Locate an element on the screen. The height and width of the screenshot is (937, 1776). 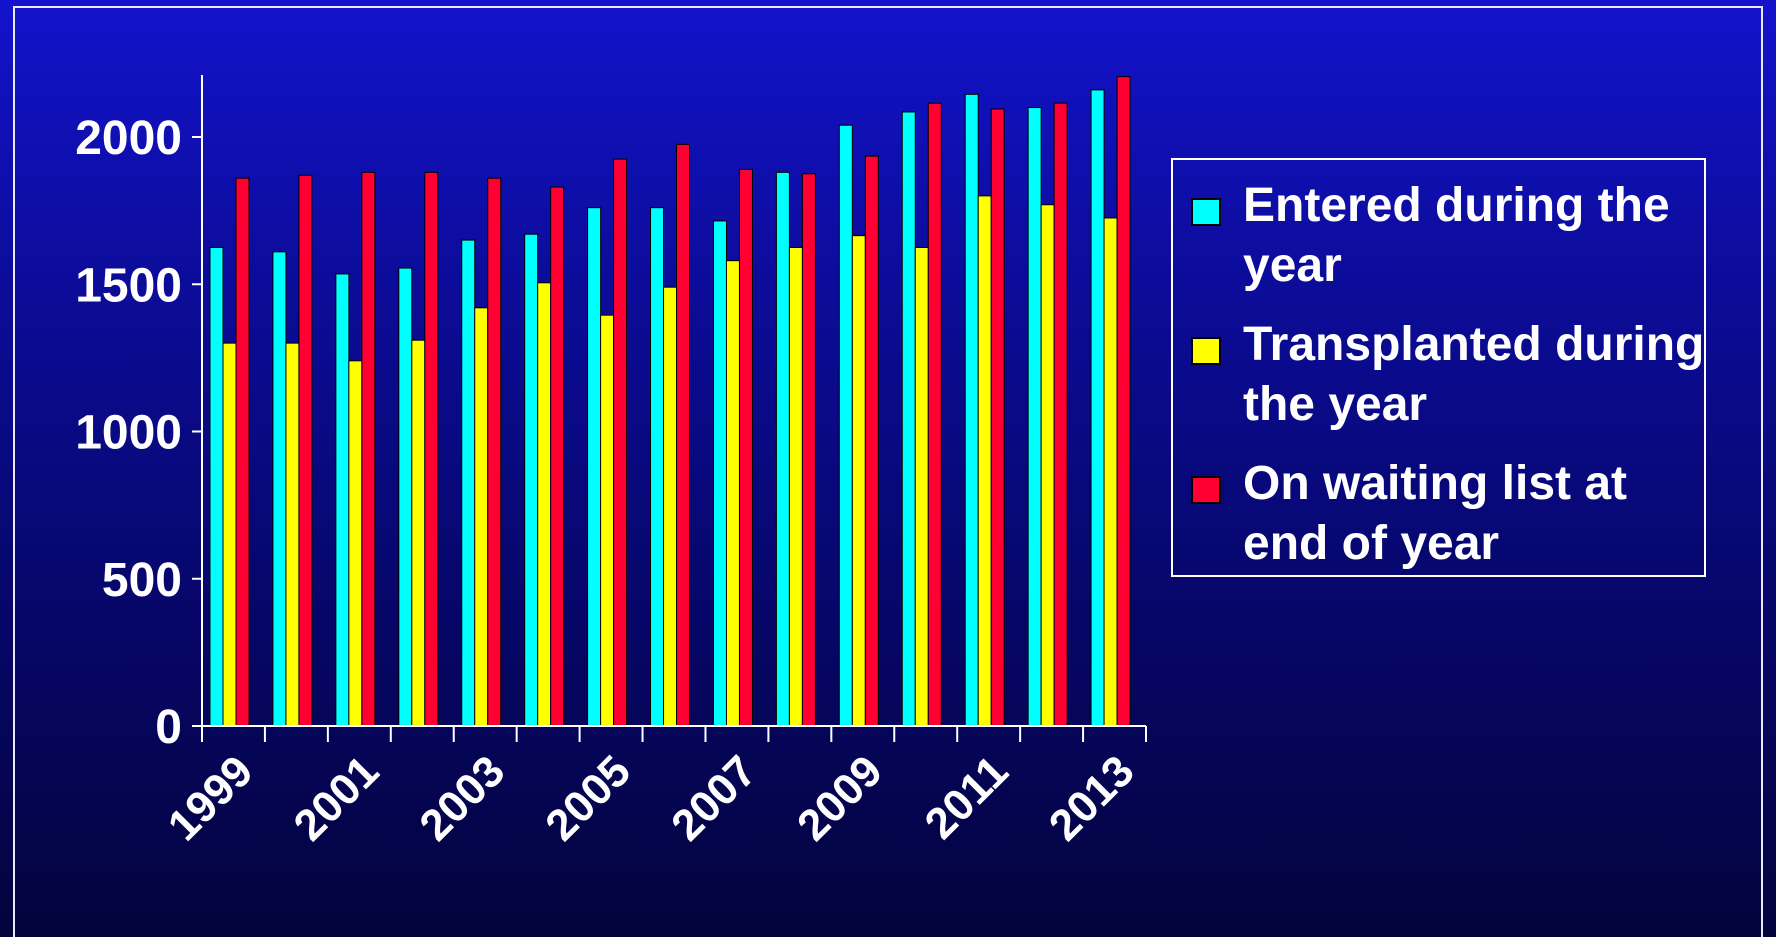
bar-transplanted-2013 is located at coordinates (1110, 472).